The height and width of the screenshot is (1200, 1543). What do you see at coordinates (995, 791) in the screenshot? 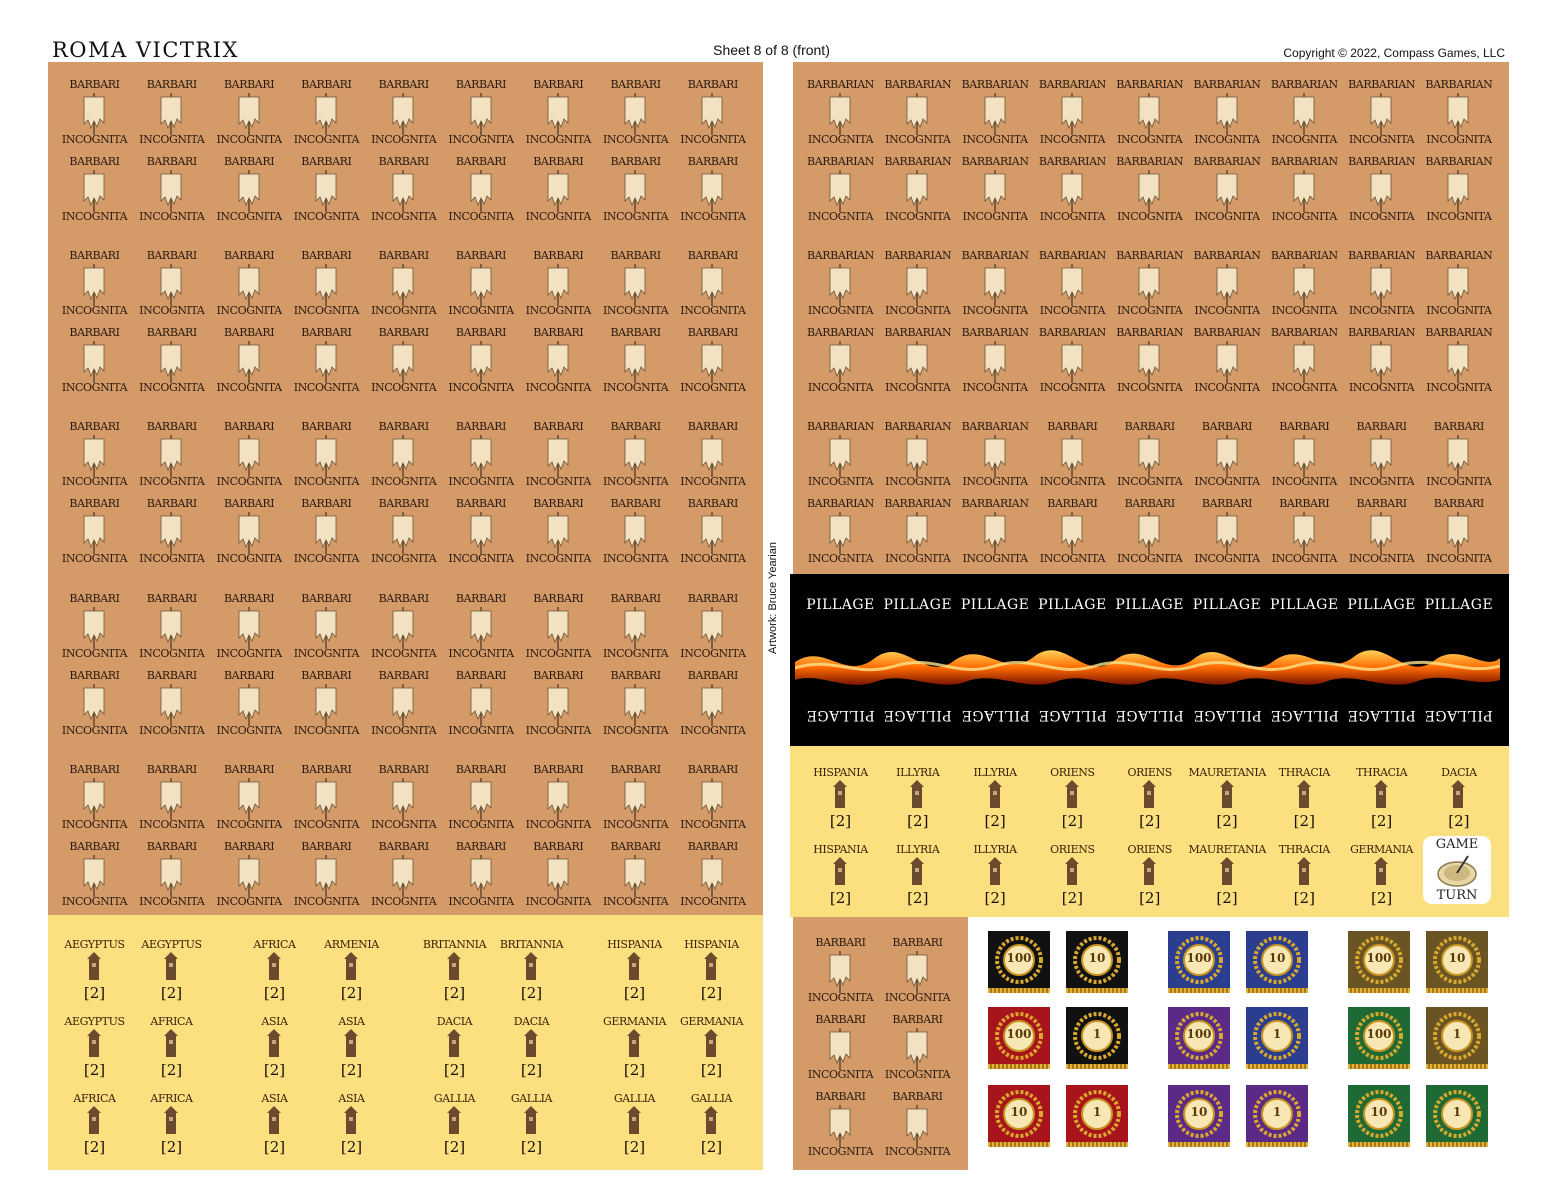
I see `province-garrison-counter: ILLYRIA [2]` at bounding box center [995, 791].